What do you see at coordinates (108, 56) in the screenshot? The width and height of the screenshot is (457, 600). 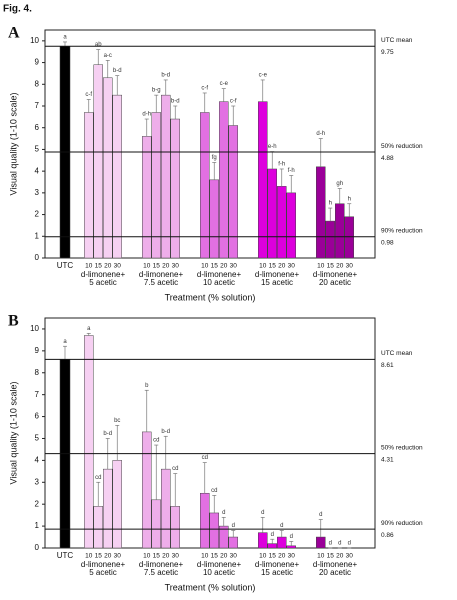 I see `significance-letter: a-c` at bounding box center [108, 56].